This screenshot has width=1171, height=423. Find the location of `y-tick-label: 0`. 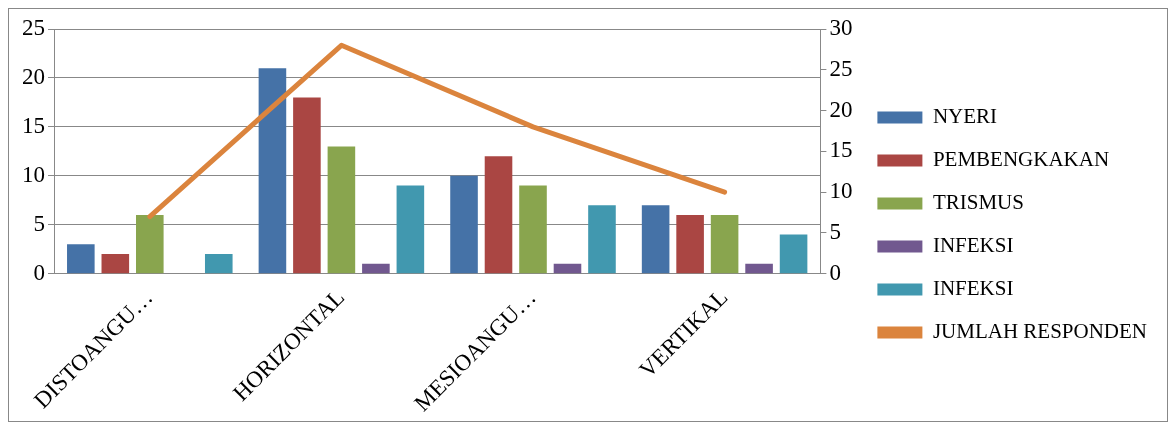

y-tick-label: 0 is located at coordinates (39, 272).